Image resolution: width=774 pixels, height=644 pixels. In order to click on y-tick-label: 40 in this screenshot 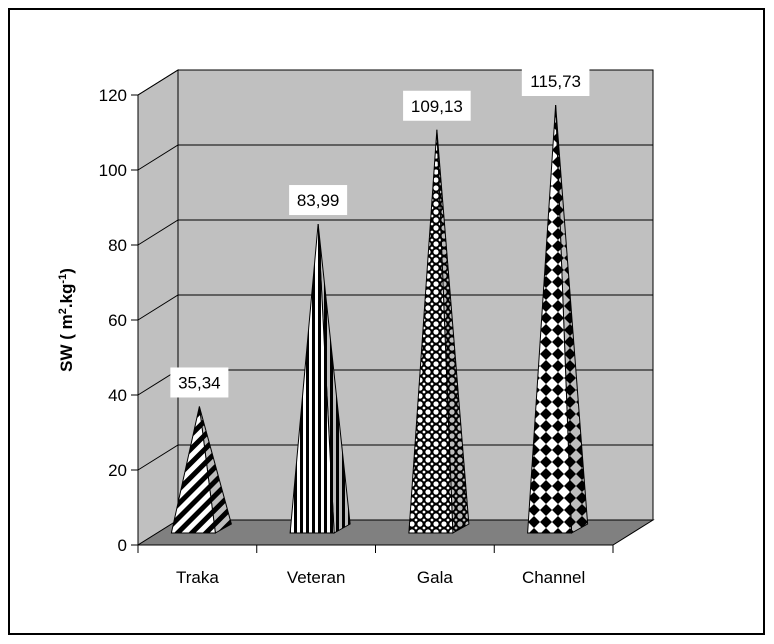, I will do `click(117, 395)`.